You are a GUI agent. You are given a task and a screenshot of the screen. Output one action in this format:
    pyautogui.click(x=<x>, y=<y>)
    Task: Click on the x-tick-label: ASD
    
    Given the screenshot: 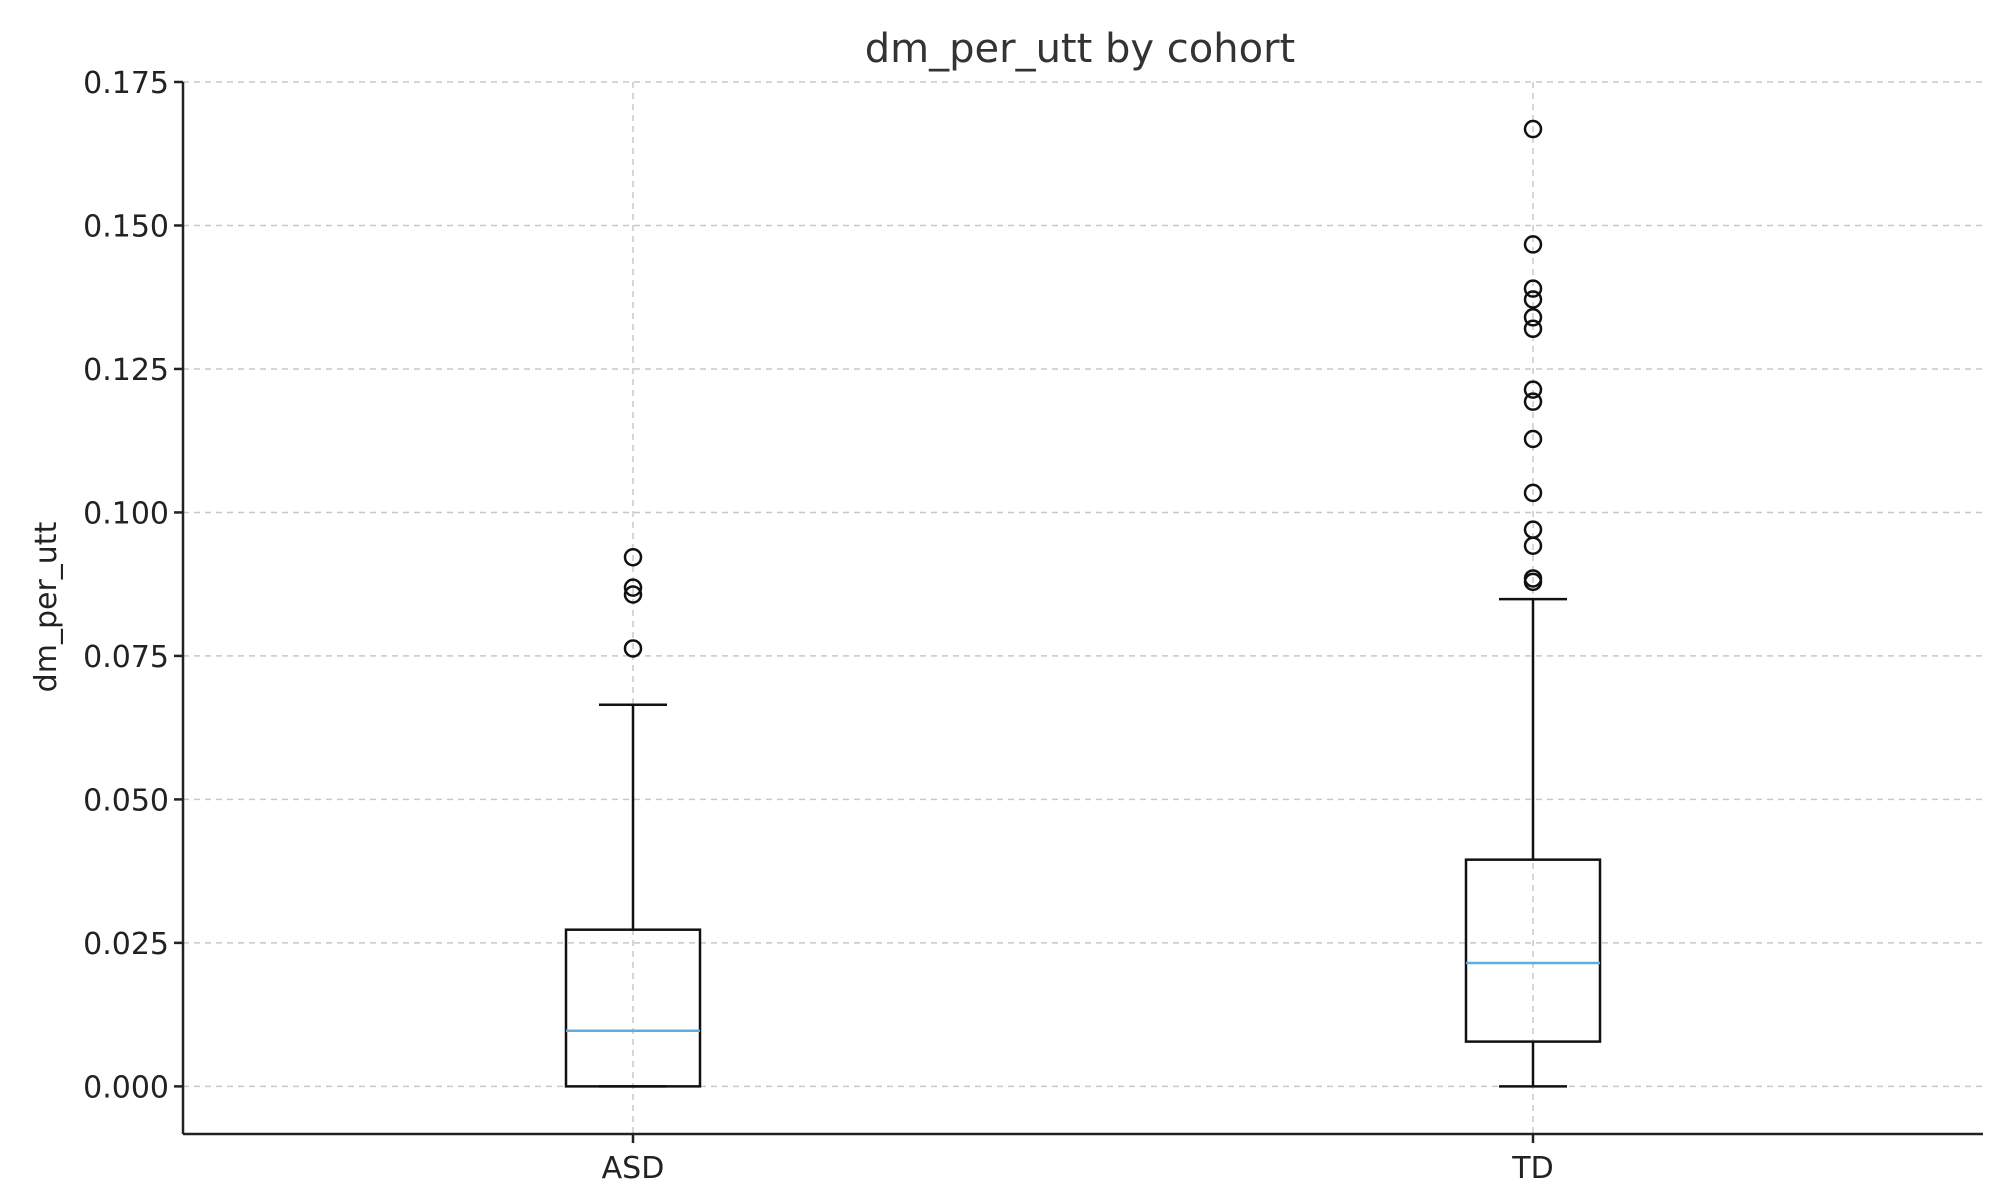 What is the action you would take?
    pyautogui.click(x=633, y=1168)
    